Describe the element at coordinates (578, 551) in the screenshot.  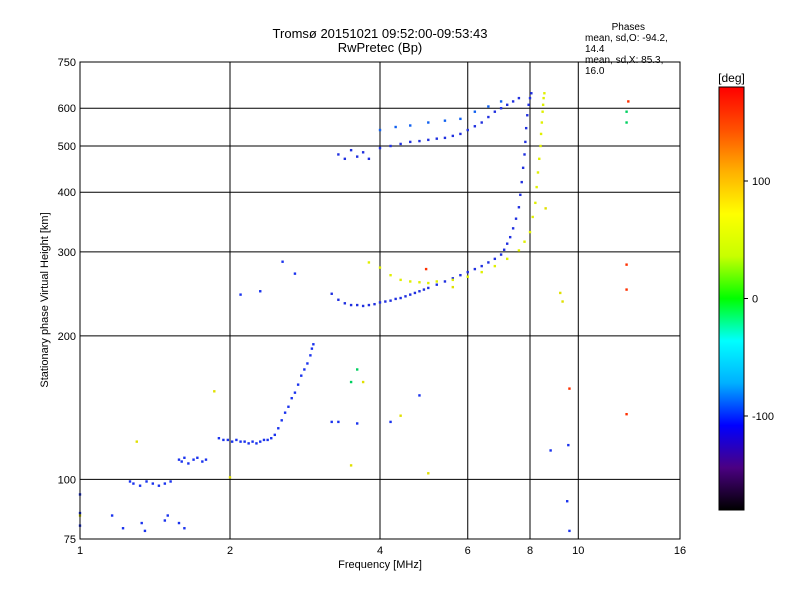
I see `x-tick-label: 10` at that location.